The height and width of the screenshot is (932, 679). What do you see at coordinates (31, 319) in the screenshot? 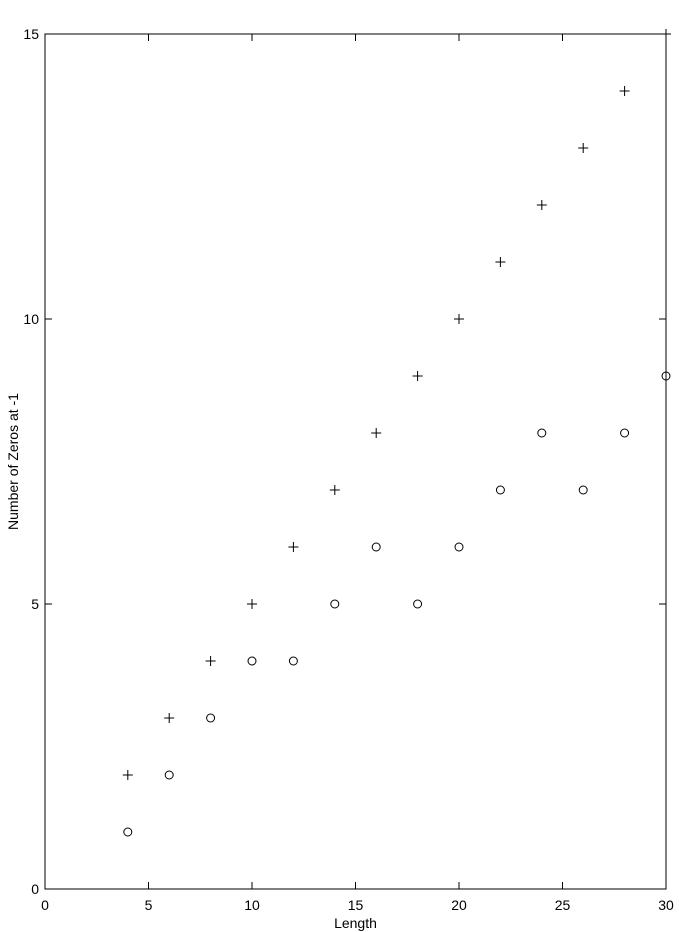
I see `y-tick-label: 10` at bounding box center [31, 319].